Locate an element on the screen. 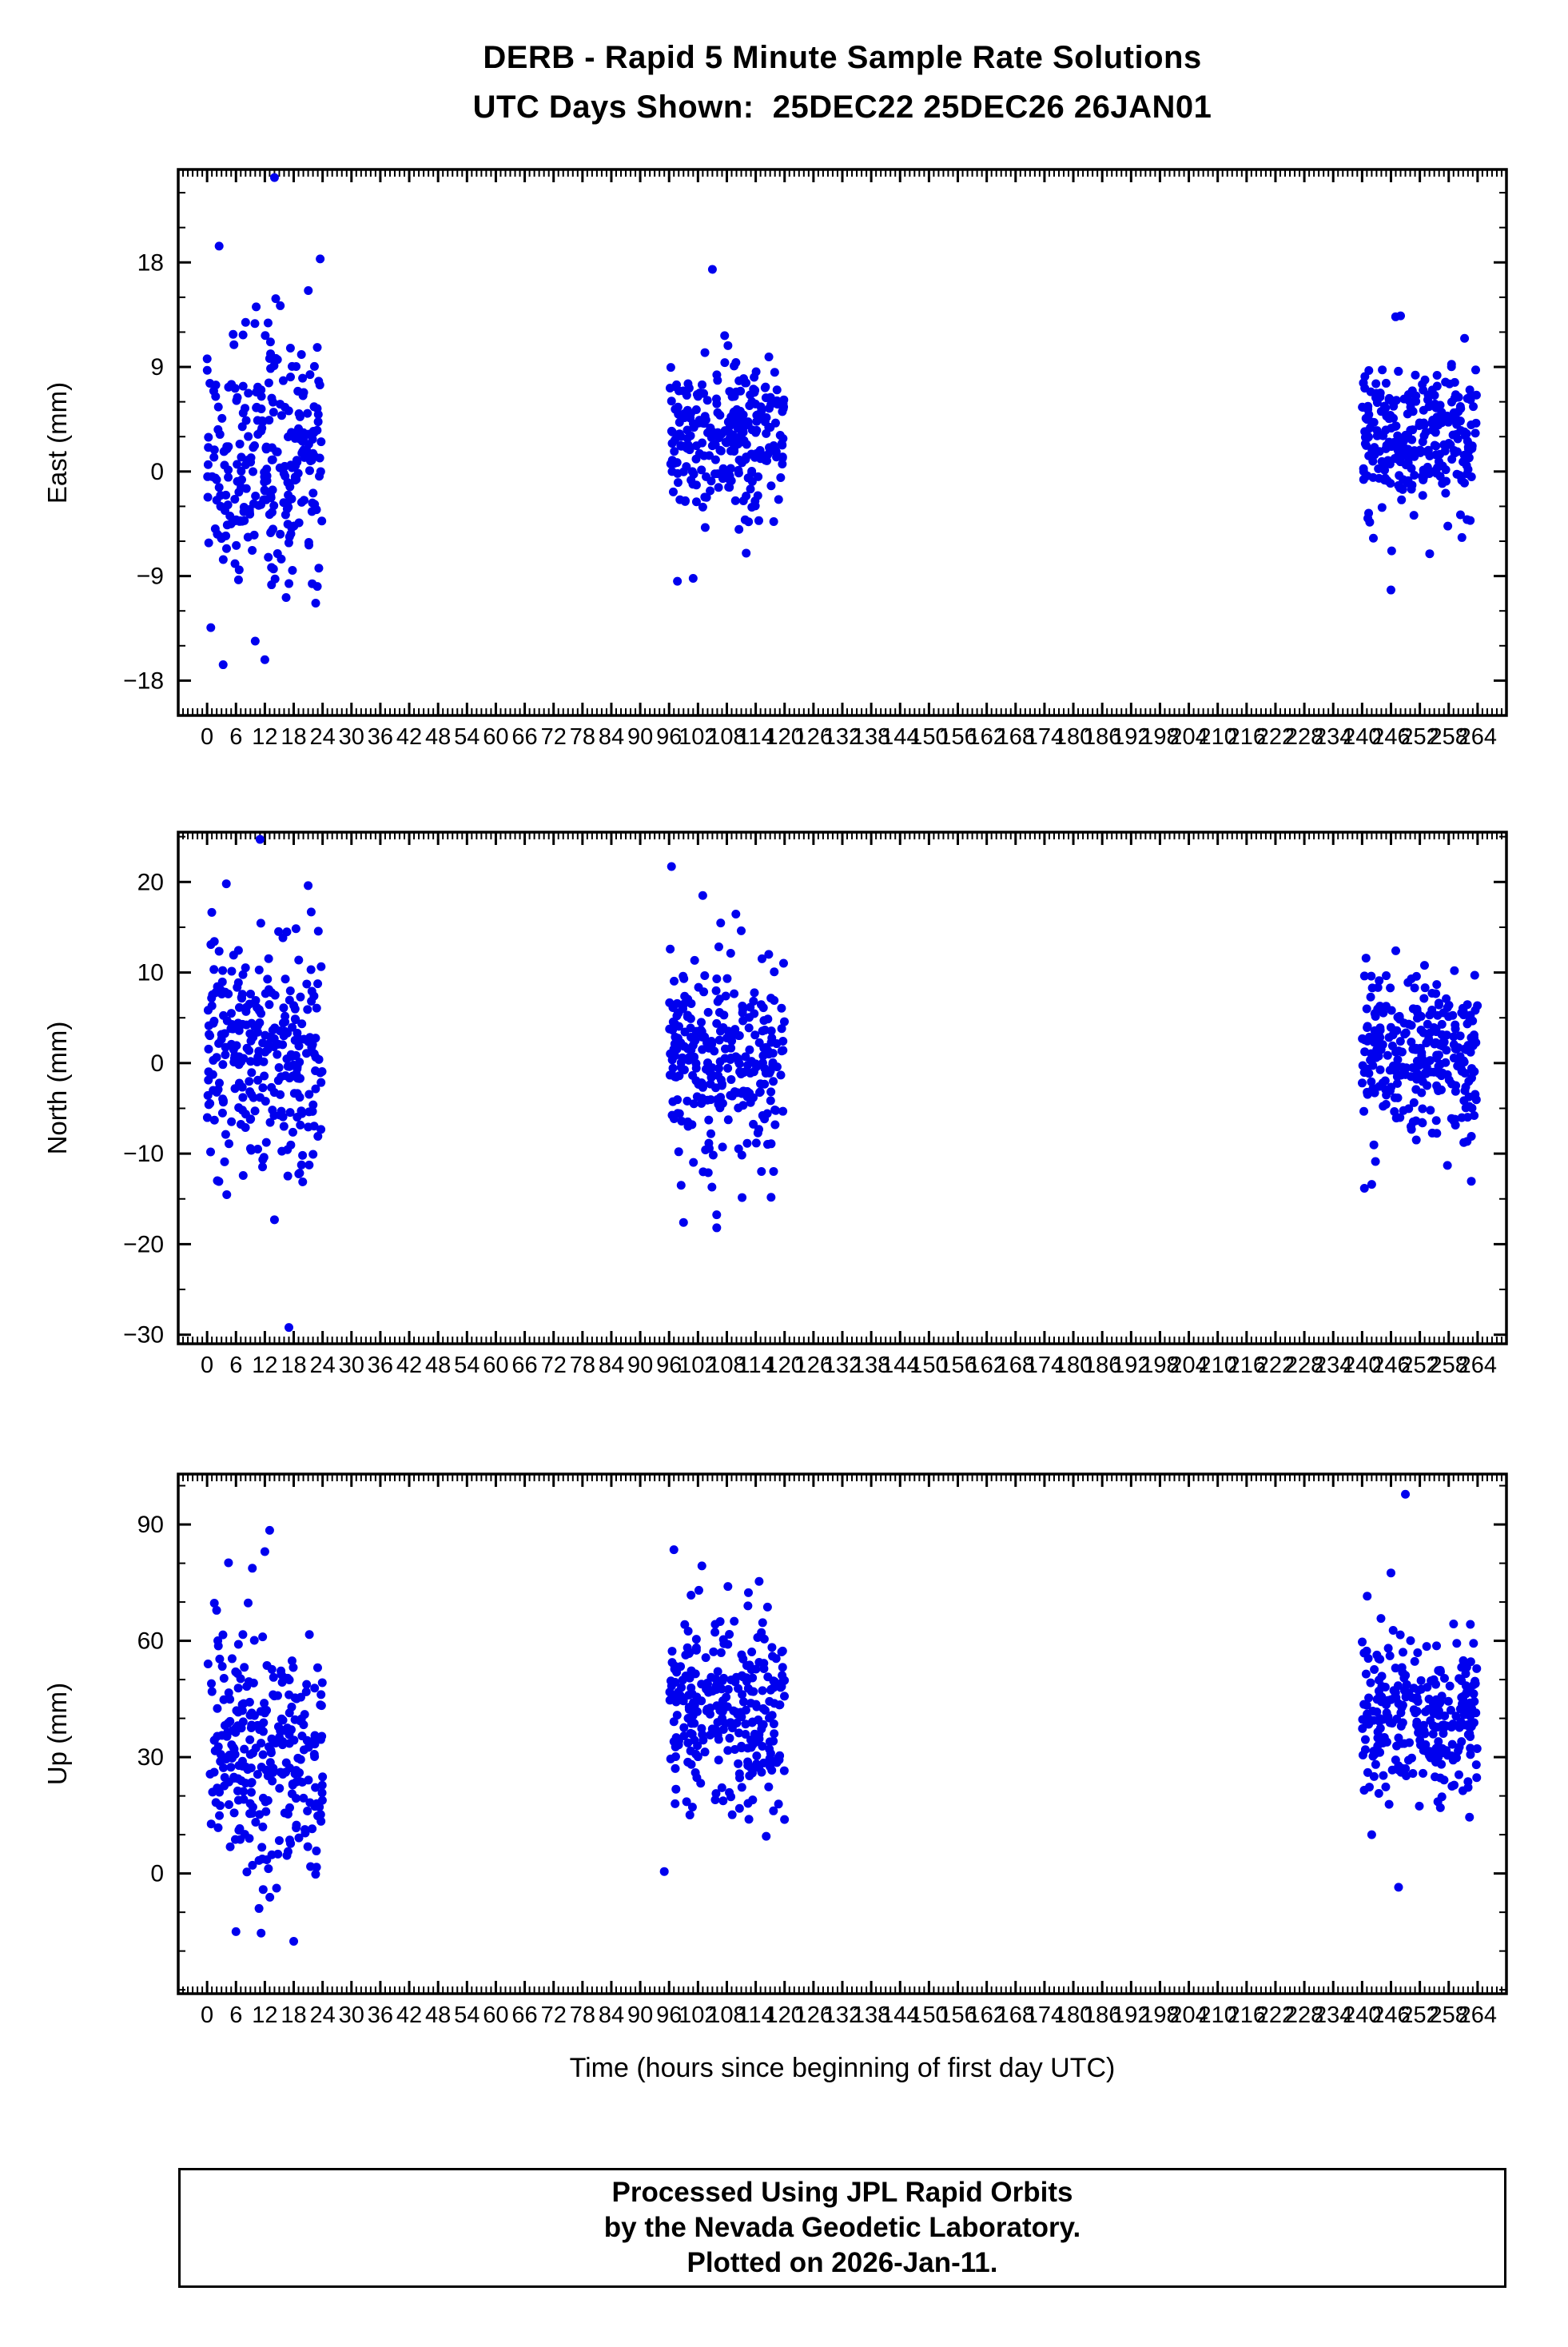  x-tick-label: 42 is located at coordinates (409, 737).